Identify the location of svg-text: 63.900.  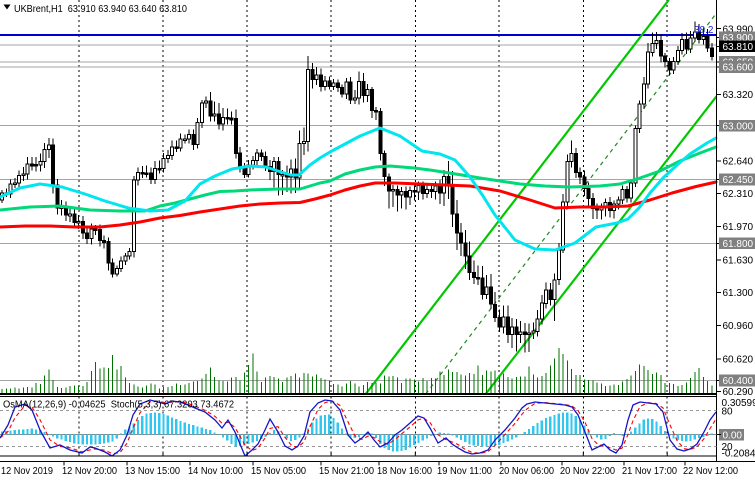
(738, 38).